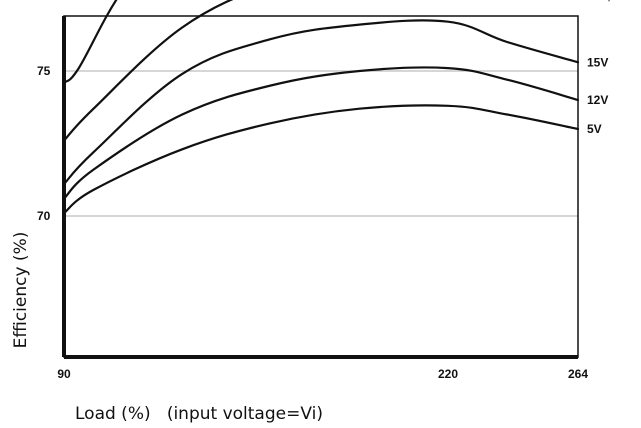 The width and height of the screenshot is (641, 428). Describe the element at coordinates (578, 374) in the screenshot. I see `x-tick-label: 264` at that location.